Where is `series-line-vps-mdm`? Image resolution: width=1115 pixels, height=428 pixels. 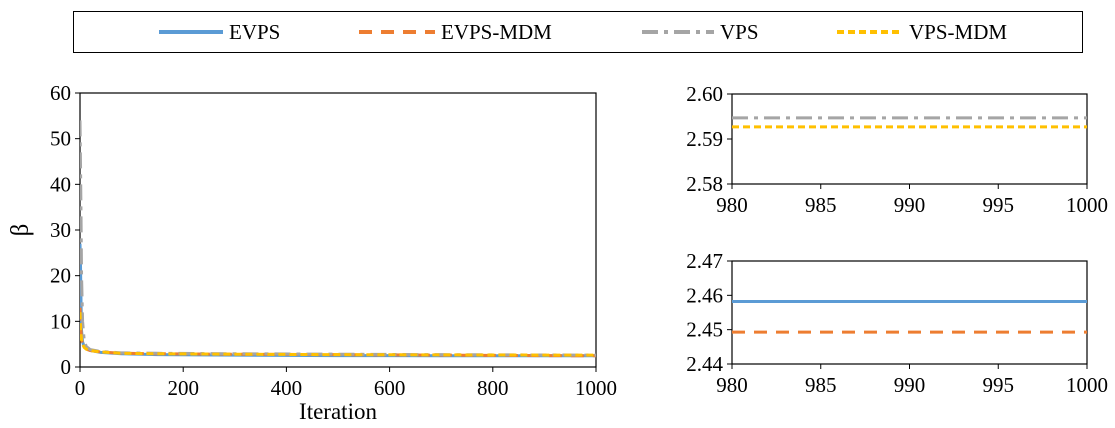 series-line-vps-mdm is located at coordinates (338, 334).